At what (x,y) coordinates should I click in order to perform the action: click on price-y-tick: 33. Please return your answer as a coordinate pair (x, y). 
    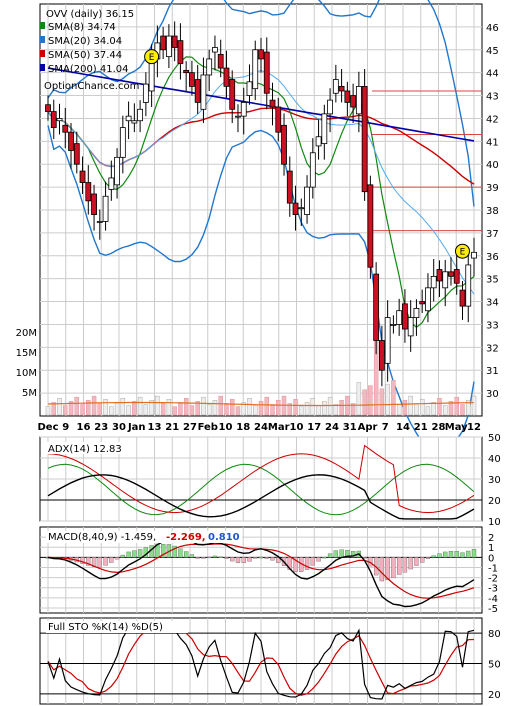
    Looking at the image, I should click on (492, 325).